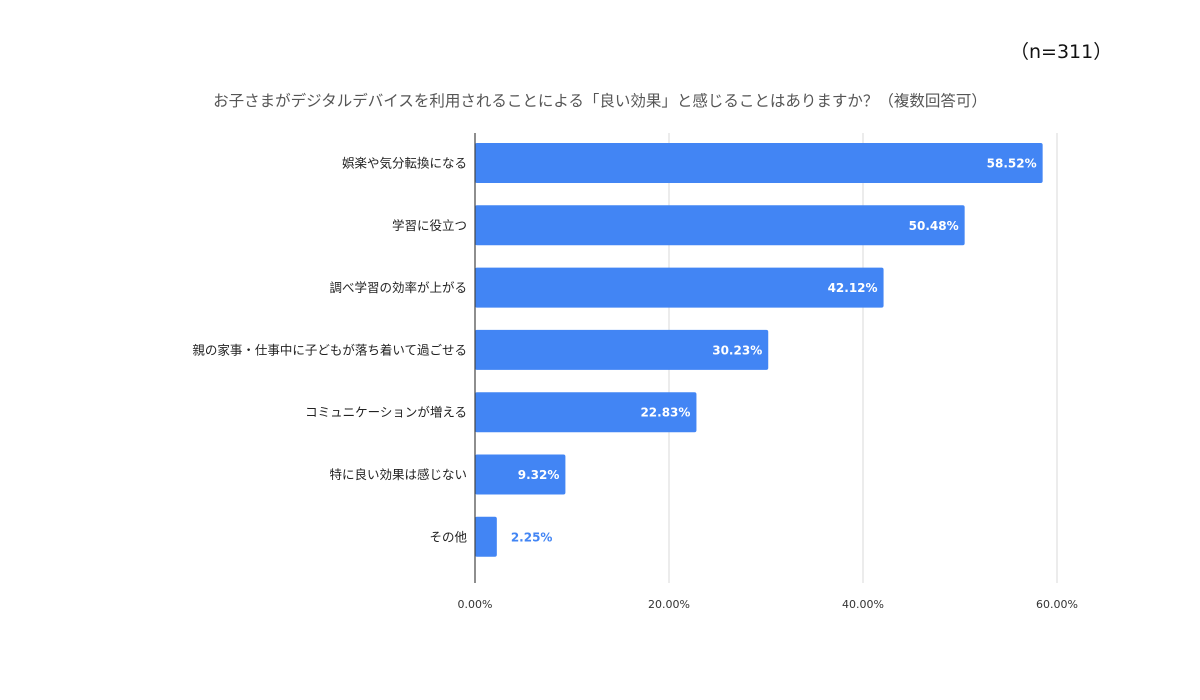  Describe the element at coordinates (398, 287) in the screenshot. I see `category-label-2: 調べ学習の効率が上がる` at that location.